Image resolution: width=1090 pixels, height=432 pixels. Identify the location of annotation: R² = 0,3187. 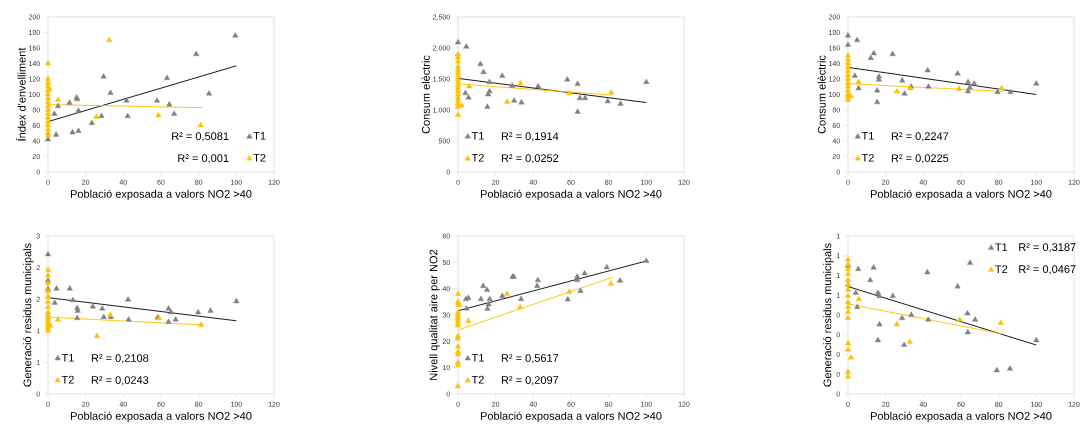
(1047, 248).